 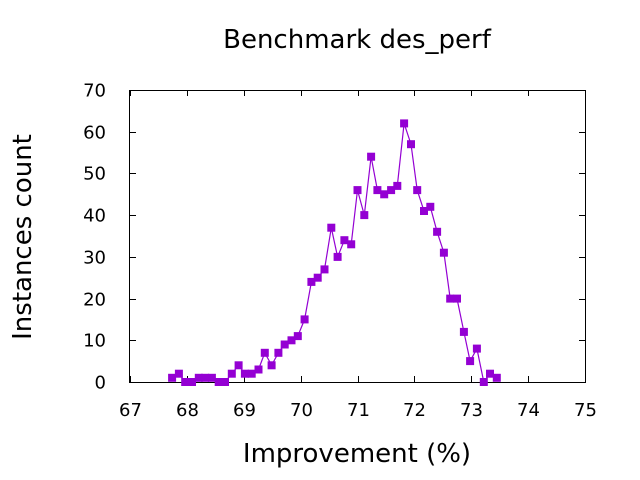 What do you see at coordinates (471, 410) in the screenshot?
I see `x-tick-label: 73` at bounding box center [471, 410].